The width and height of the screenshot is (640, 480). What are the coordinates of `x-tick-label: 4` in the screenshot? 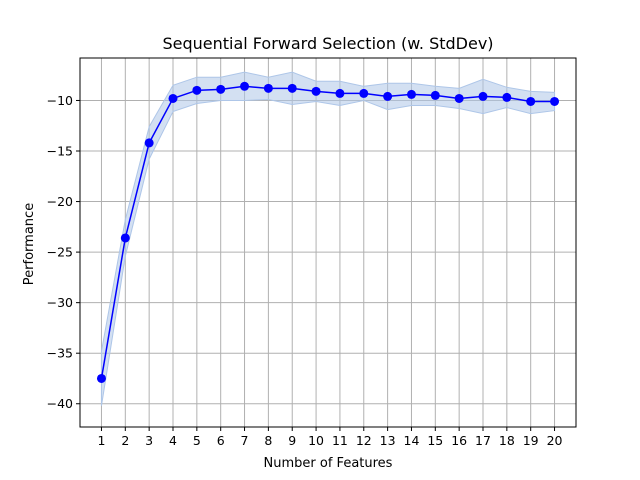 It's located at (173, 440).